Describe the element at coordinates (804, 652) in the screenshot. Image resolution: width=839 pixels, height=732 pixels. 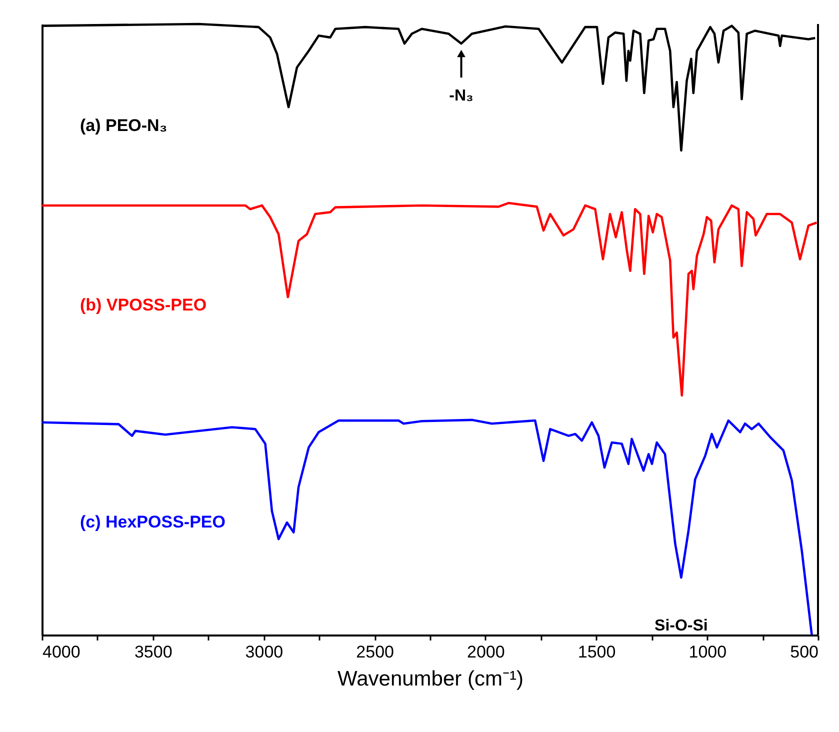
I see `x-tick-label: 500` at that location.